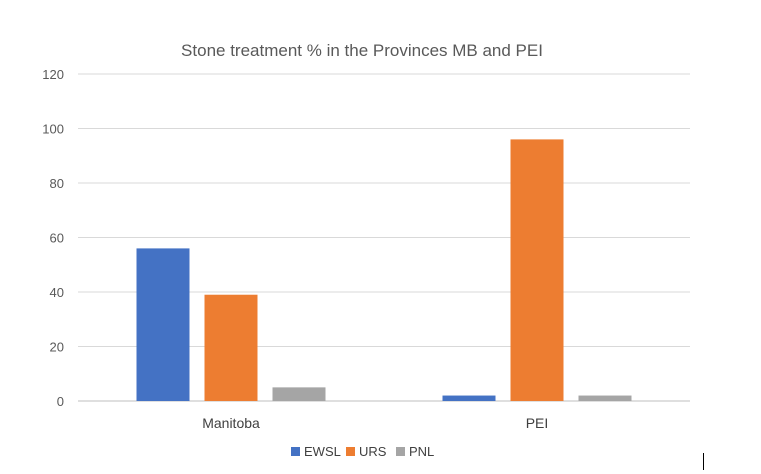 The width and height of the screenshot is (761, 474). What do you see at coordinates (57, 238) in the screenshot?
I see `y-tick-label: 60` at bounding box center [57, 238].